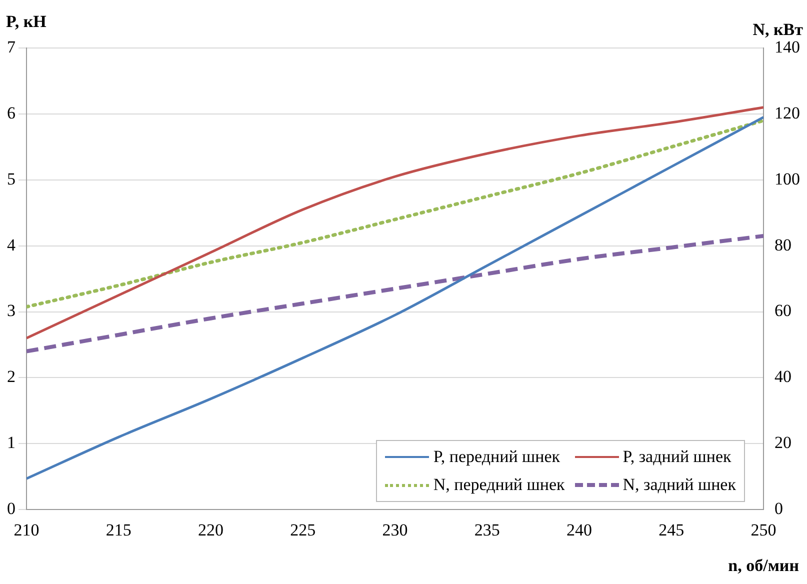 The width and height of the screenshot is (807, 584). I want to click on x-axis-title: n, об/мин, so click(763, 566).